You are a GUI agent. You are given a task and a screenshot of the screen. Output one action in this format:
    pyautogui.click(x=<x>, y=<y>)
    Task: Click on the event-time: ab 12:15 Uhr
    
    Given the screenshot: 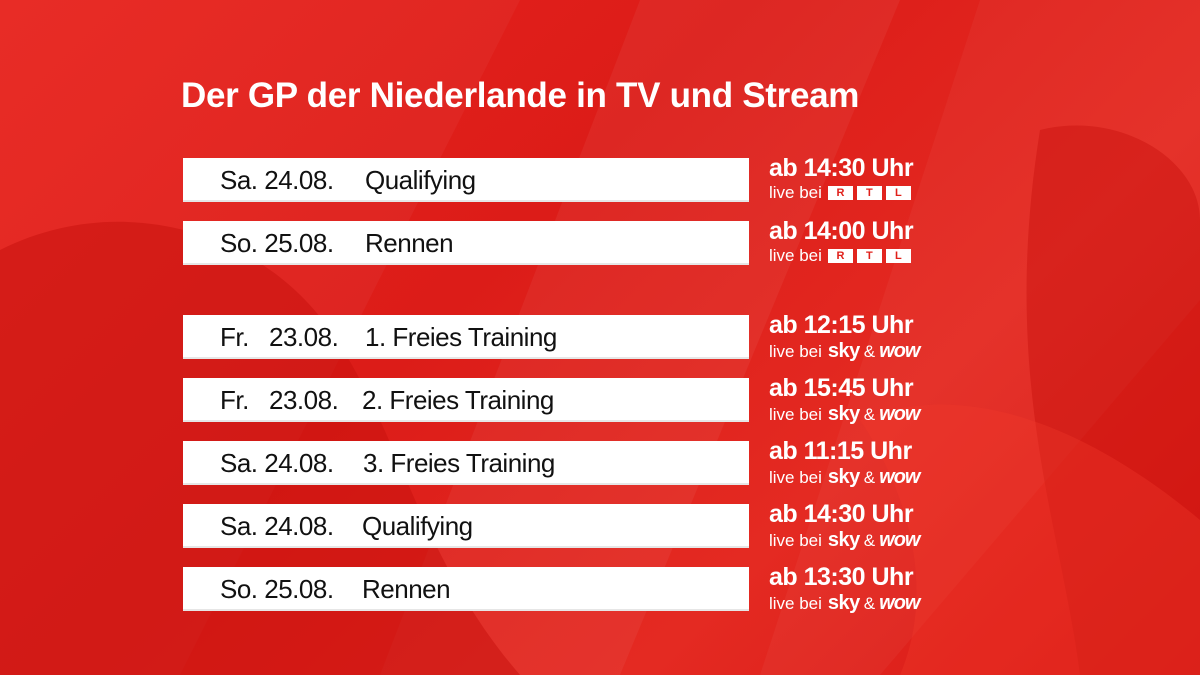 What is the action you would take?
    pyautogui.click(x=841, y=325)
    